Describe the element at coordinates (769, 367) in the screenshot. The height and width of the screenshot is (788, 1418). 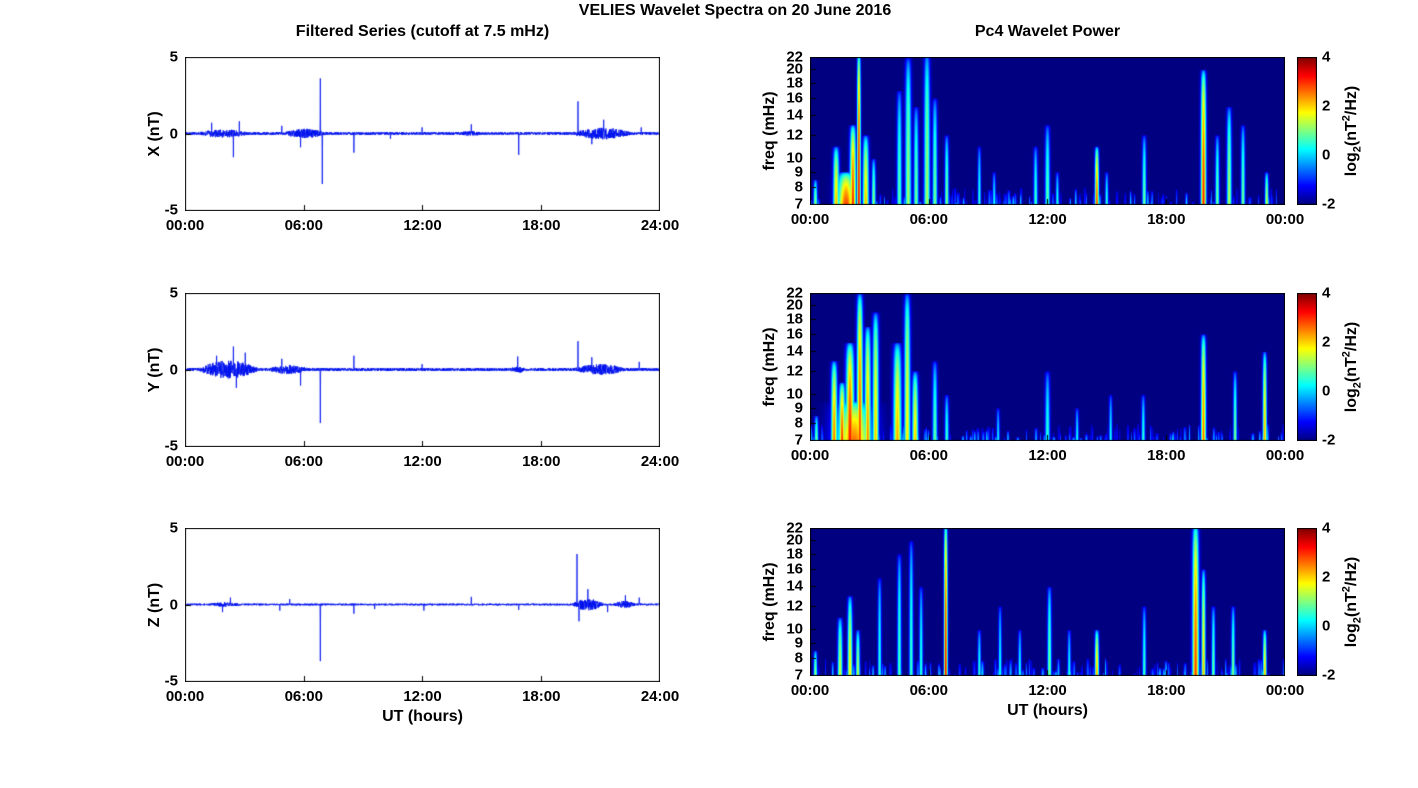
I see `y-wavelet-y-axis-label: freq (mHz)` at that location.